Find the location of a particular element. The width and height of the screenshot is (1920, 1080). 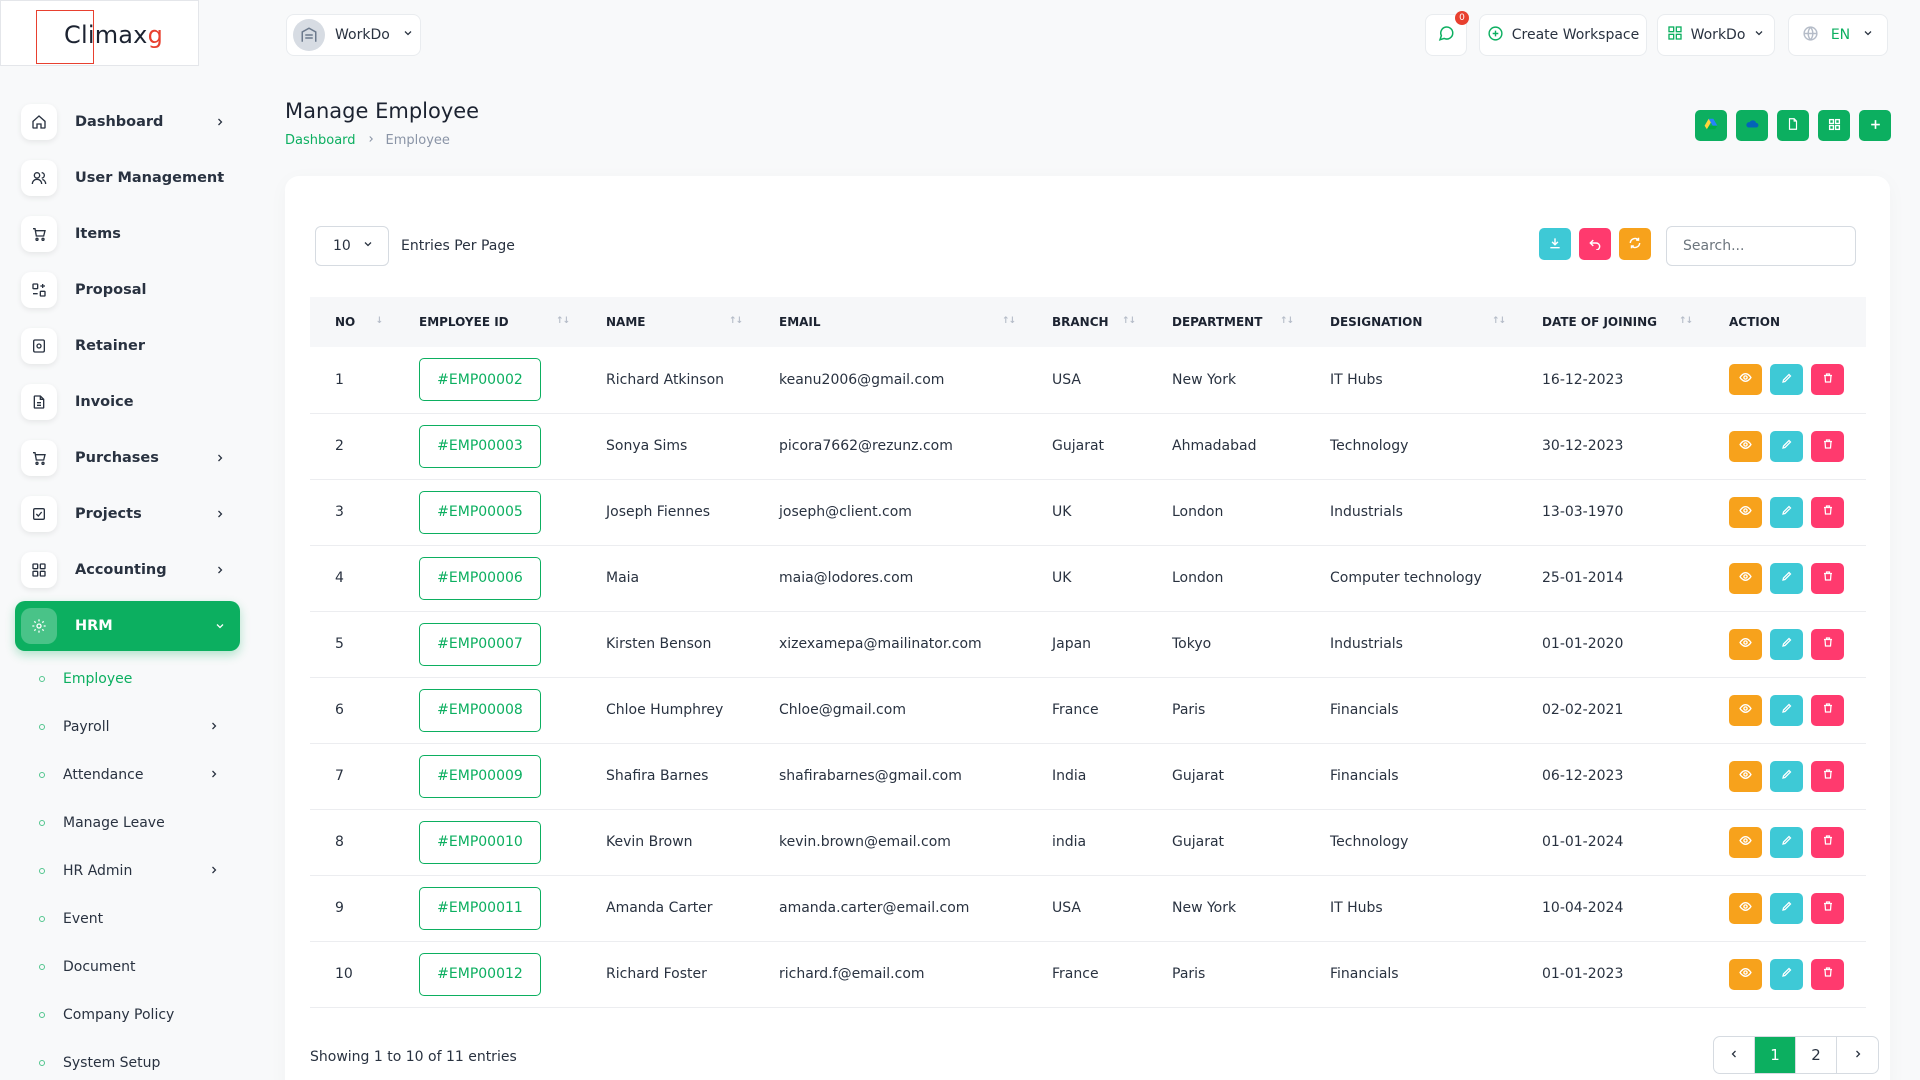

column-header-no: NO ↓ is located at coordinates (359, 322).